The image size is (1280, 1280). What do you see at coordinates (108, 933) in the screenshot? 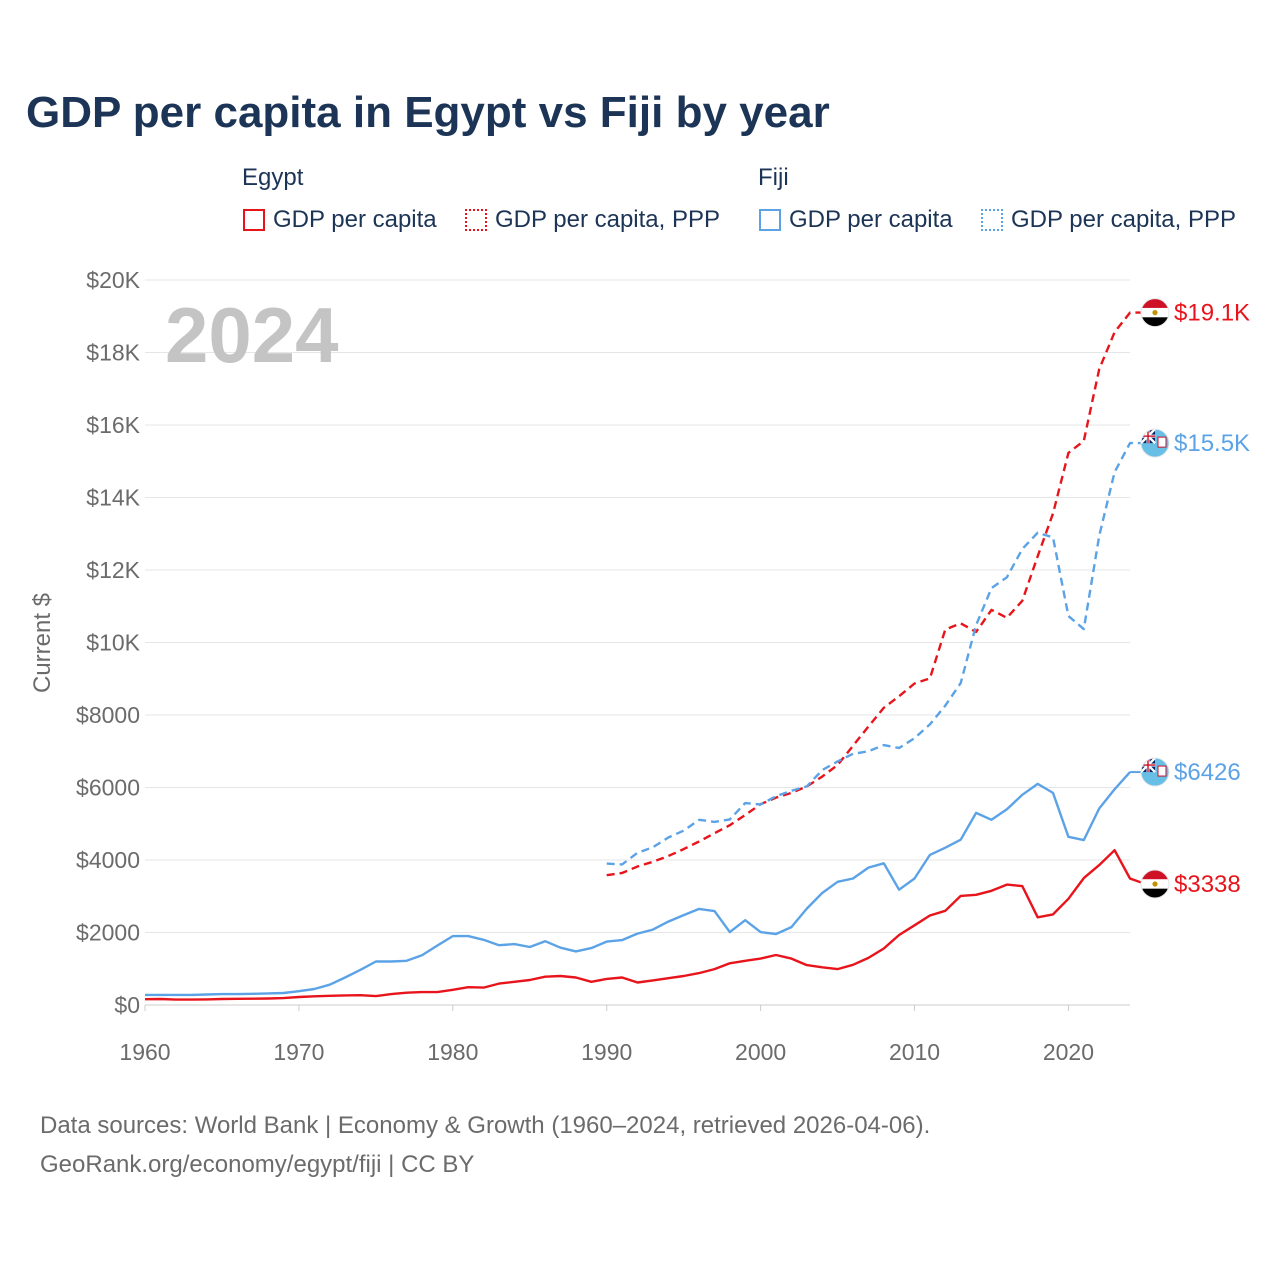
I see `y-tick-label: $2000` at bounding box center [108, 933].